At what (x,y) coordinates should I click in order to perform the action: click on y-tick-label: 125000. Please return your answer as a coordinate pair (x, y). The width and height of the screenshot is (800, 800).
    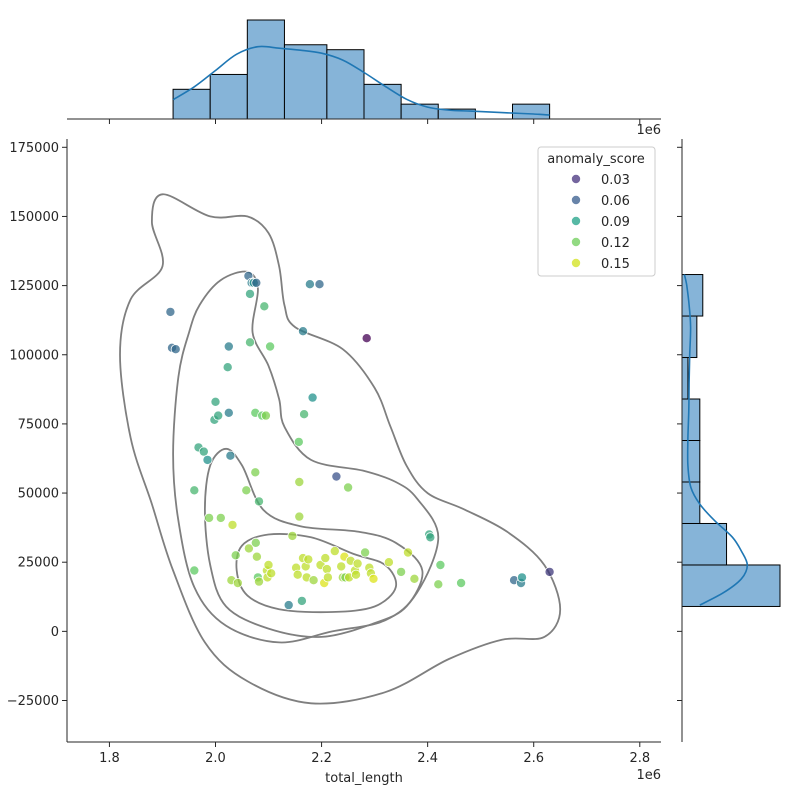
    Looking at the image, I should click on (34, 286).